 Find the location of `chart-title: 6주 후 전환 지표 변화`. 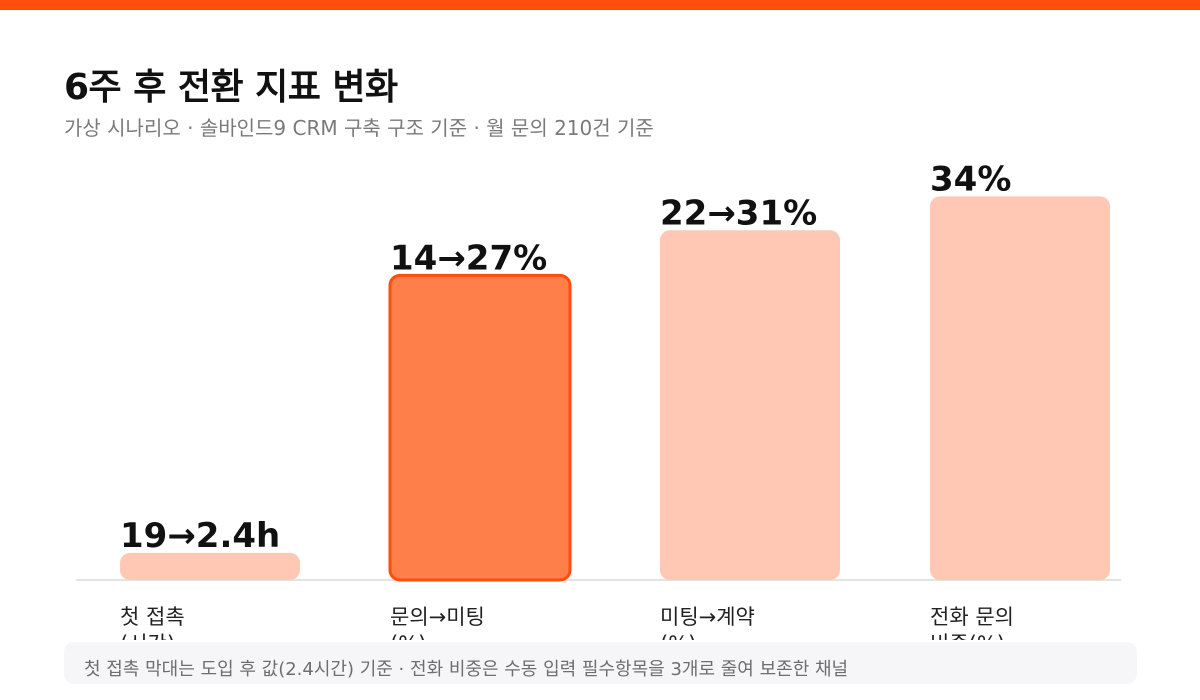

chart-title: 6주 후 전환 지표 변화 is located at coordinates (231, 87).